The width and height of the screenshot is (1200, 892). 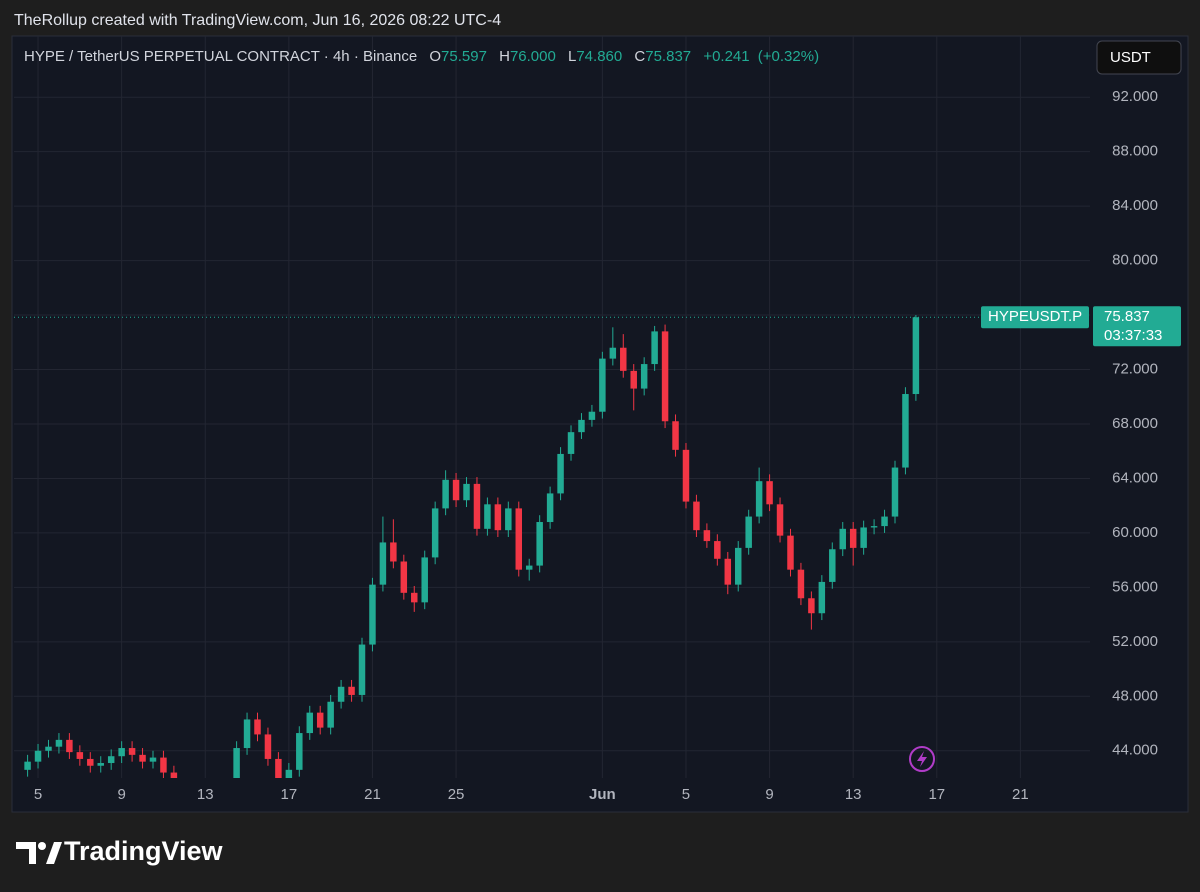 What do you see at coordinates (42, 846) in the screenshot?
I see `logo-dot` at bounding box center [42, 846].